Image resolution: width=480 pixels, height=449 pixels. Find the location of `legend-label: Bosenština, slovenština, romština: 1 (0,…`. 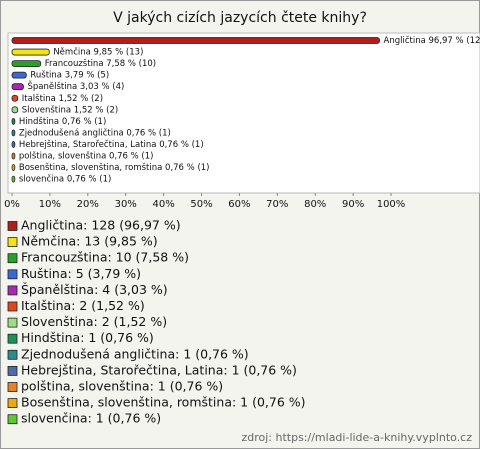

legend-label: Bosenština, slovenština, romština: 1 (0,… is located at coordinates (163, 402).